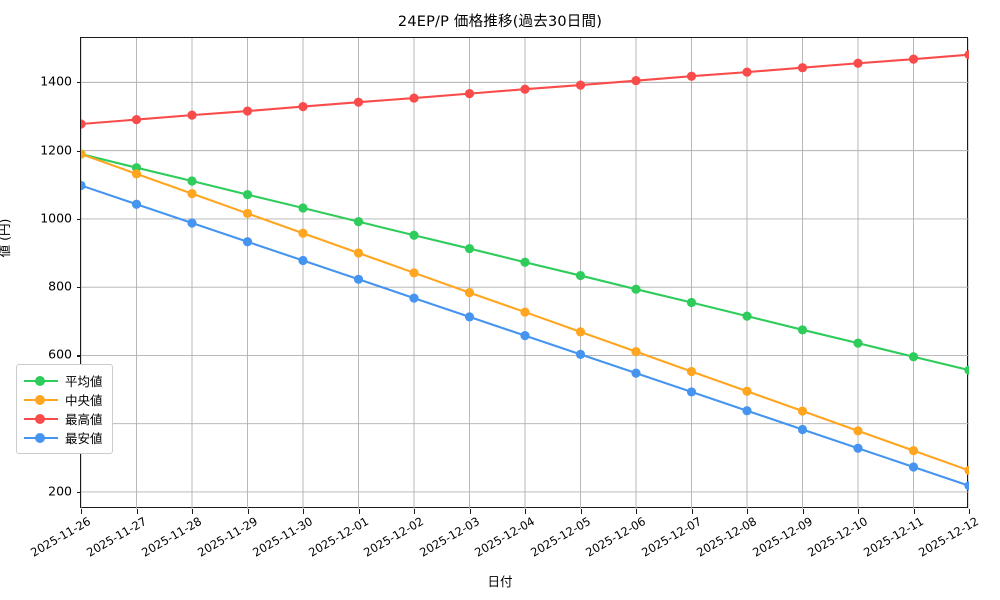  What do you see at coordinates (60, 286) in the screenshot?
I see `y-axis-tick-label: 800` at bounding box center [60, 286].